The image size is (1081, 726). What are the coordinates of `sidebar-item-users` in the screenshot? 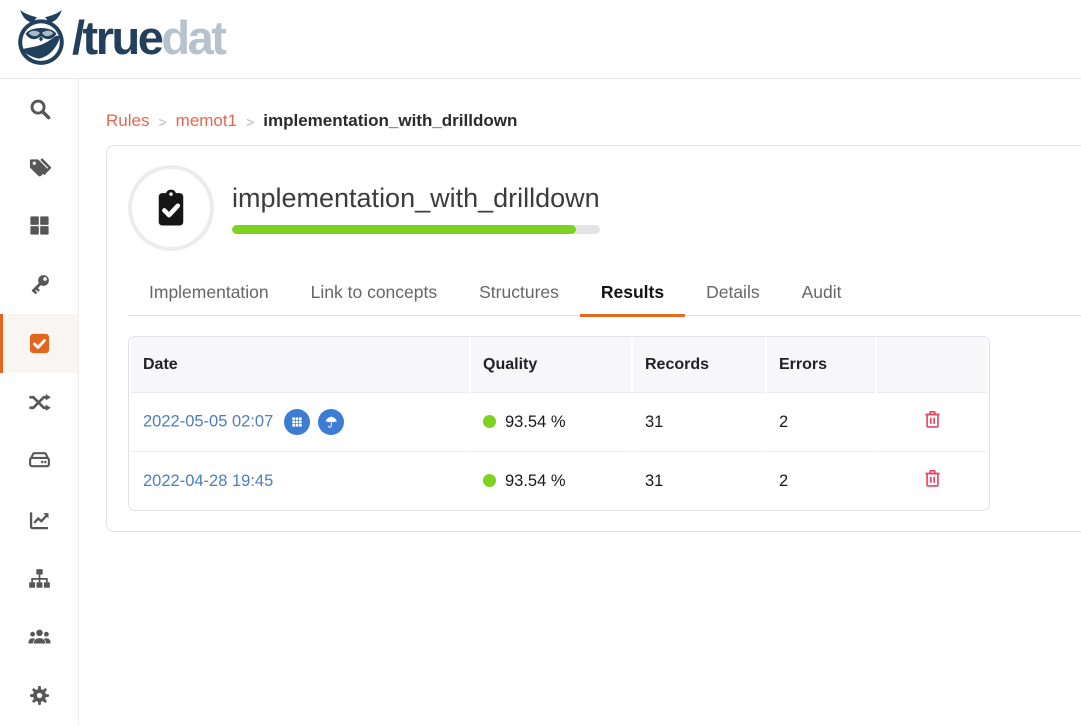 It's located at (39, 637).